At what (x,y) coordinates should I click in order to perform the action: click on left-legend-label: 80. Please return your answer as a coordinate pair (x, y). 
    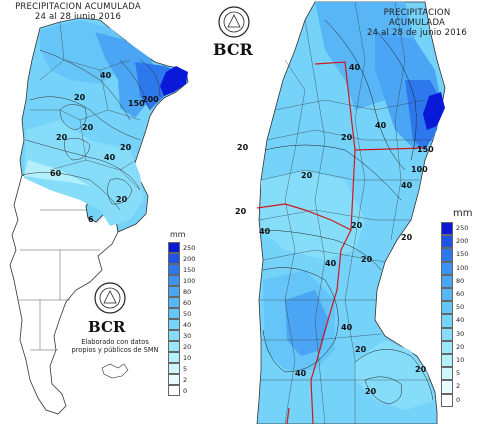
    Looking at the image, I should click on (187, 292).